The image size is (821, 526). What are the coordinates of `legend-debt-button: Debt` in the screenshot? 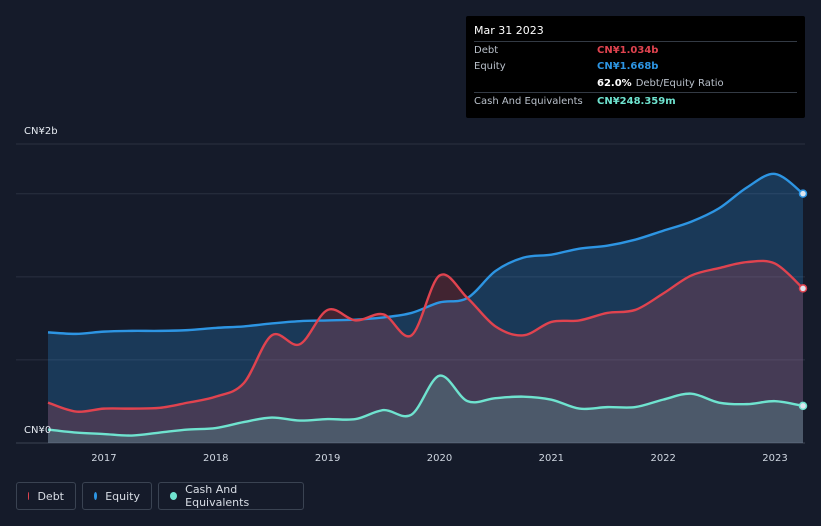 It's located at (46, 496).